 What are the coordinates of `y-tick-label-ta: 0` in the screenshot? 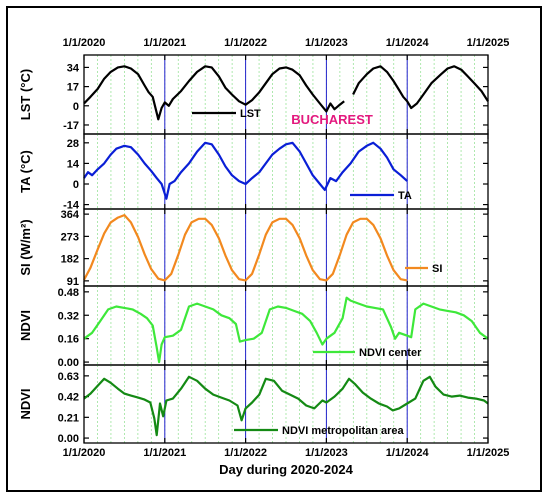 It's located at (76, 185).